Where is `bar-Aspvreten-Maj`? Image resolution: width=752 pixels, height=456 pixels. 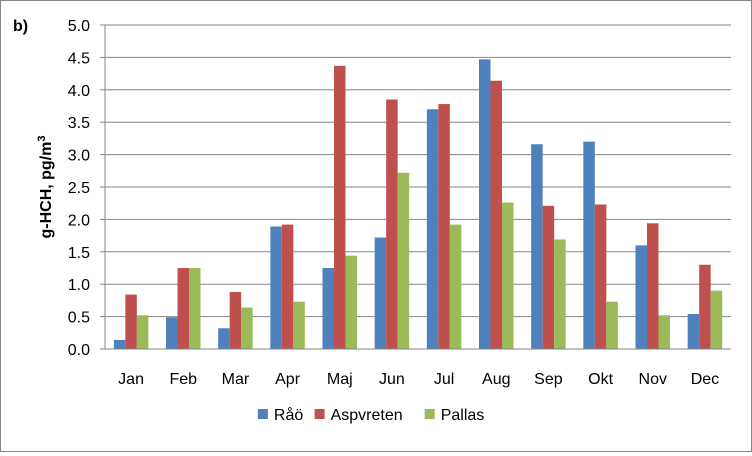 bar-Aspvreten-Maj is located at coordinates (340, 207).